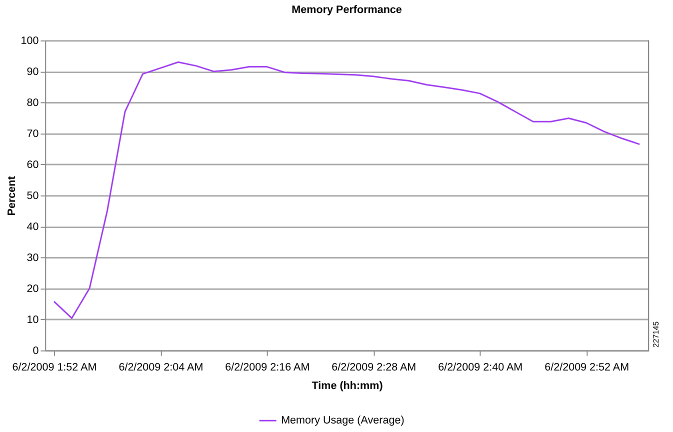 The width and height of the screenshot is (673, 432). Describe the element at coordinates (655, 334) in the screenshot. I see `text: 227145` at that location.